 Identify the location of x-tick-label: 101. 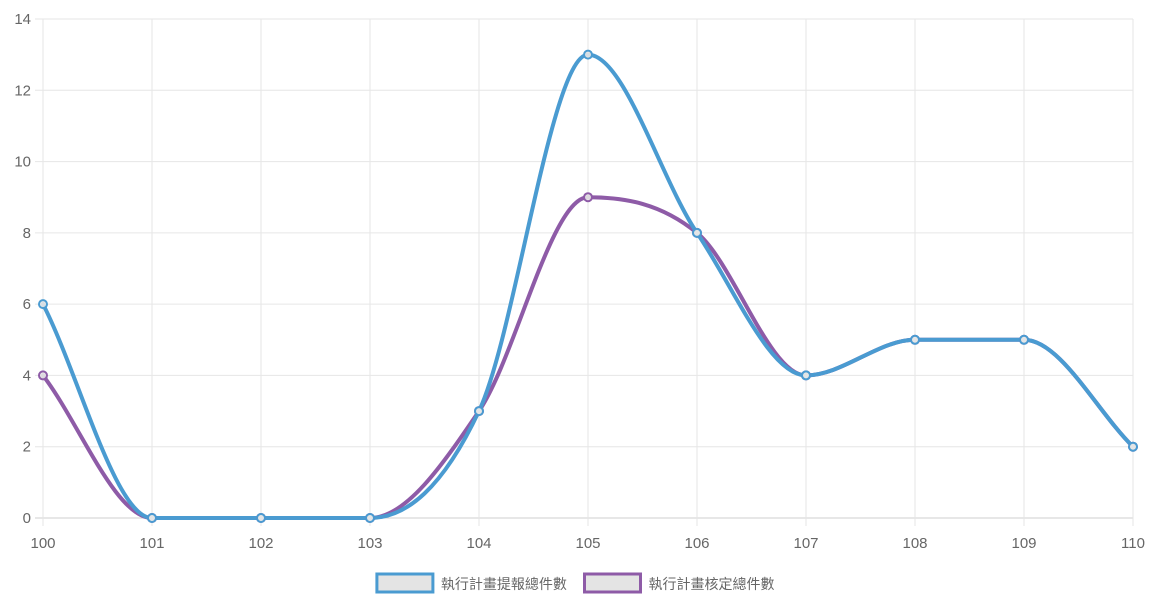
(151, 543).